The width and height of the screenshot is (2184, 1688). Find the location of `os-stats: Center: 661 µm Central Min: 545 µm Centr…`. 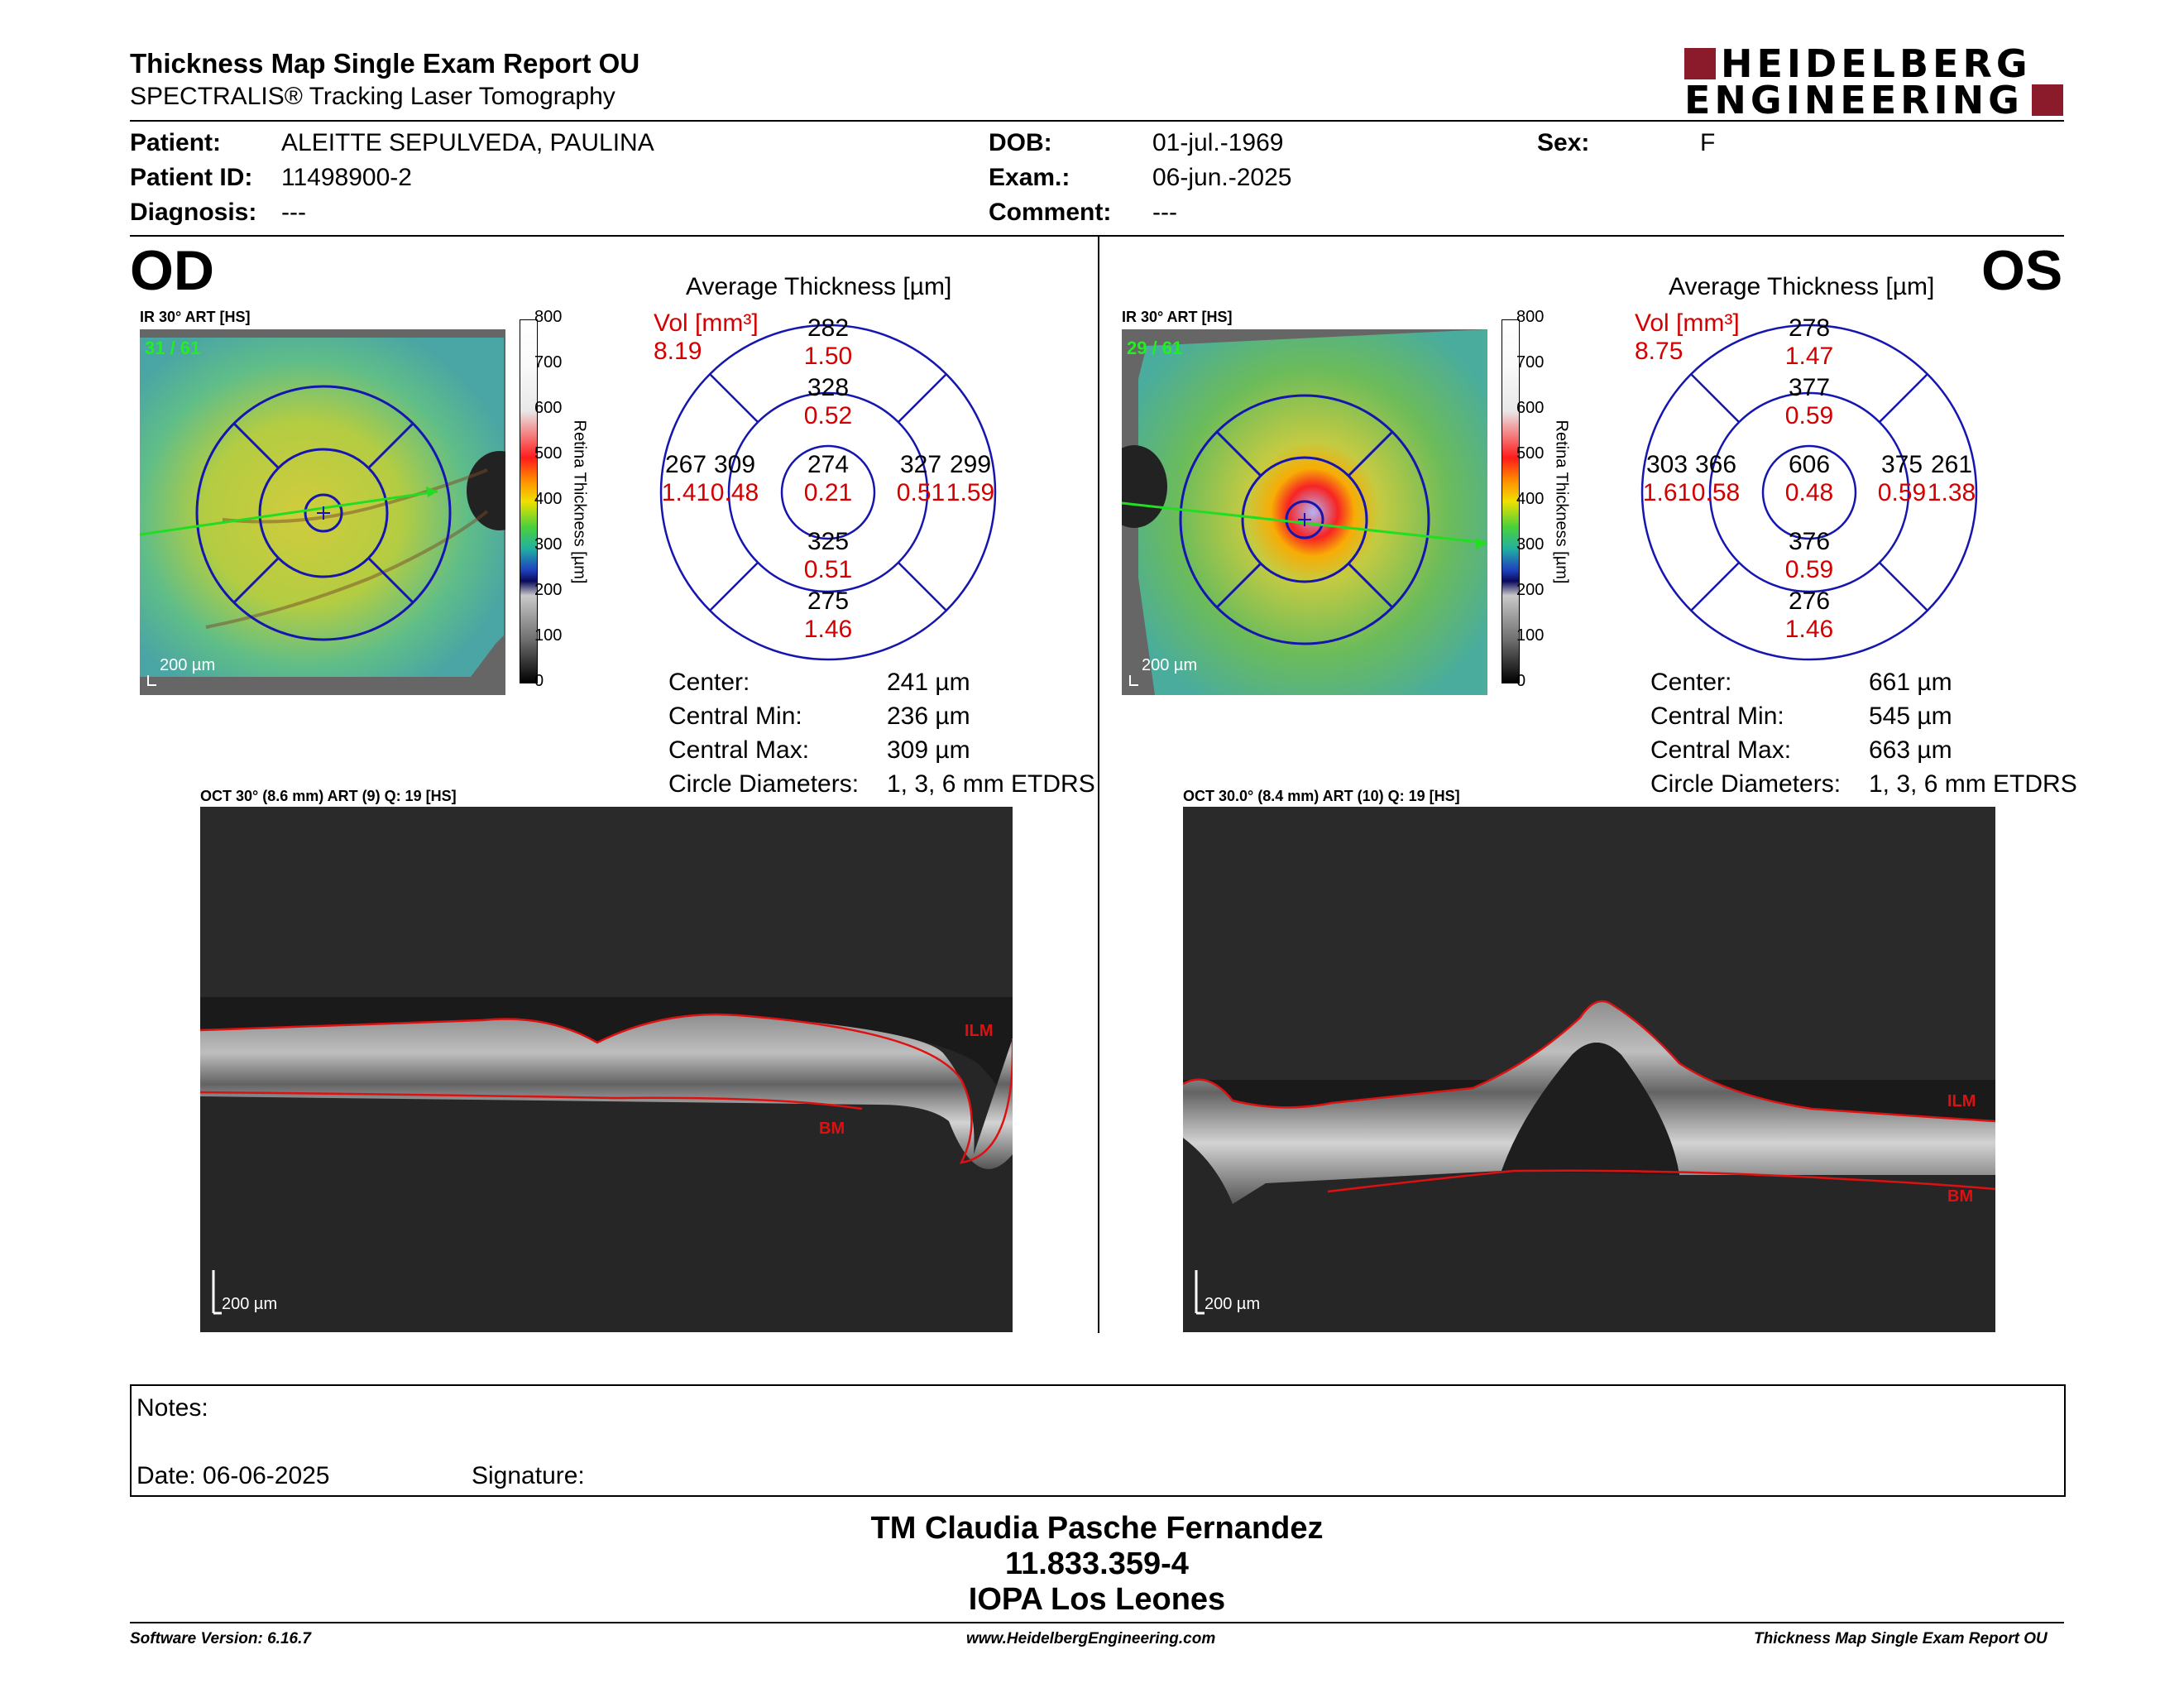

os-stats: Center: 661 µm Central Min: 545 µm Centr… is located at coordinates (1873, 739).